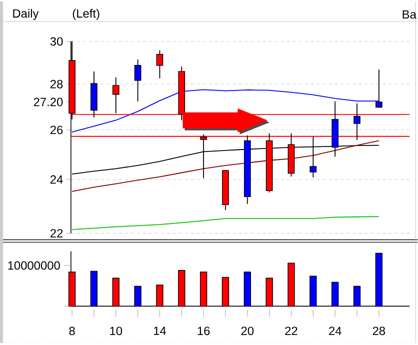  Describe the element at coordinates (335, 331) in the screenshot. I see `x-tick-label: 24` at that location.